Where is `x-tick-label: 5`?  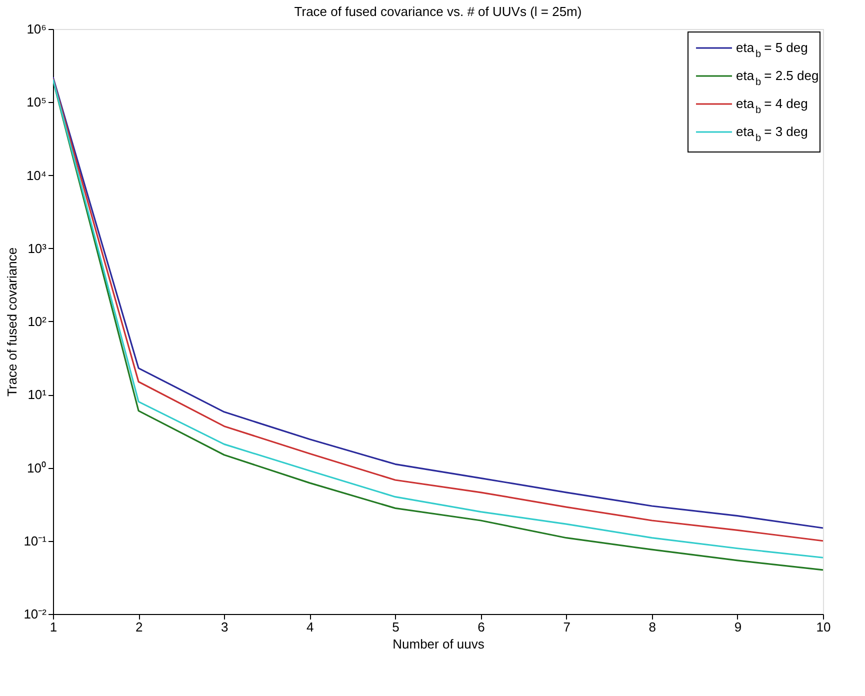 x-tick-label: 5 is located at coordinates (396, 627).